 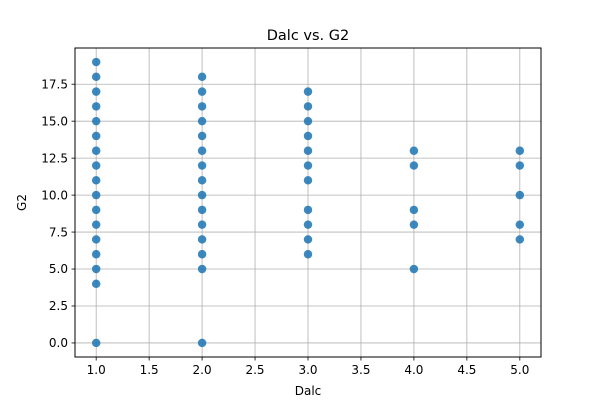 I want to click on x-tick-label: 3.0, so click(x=307, y=370).